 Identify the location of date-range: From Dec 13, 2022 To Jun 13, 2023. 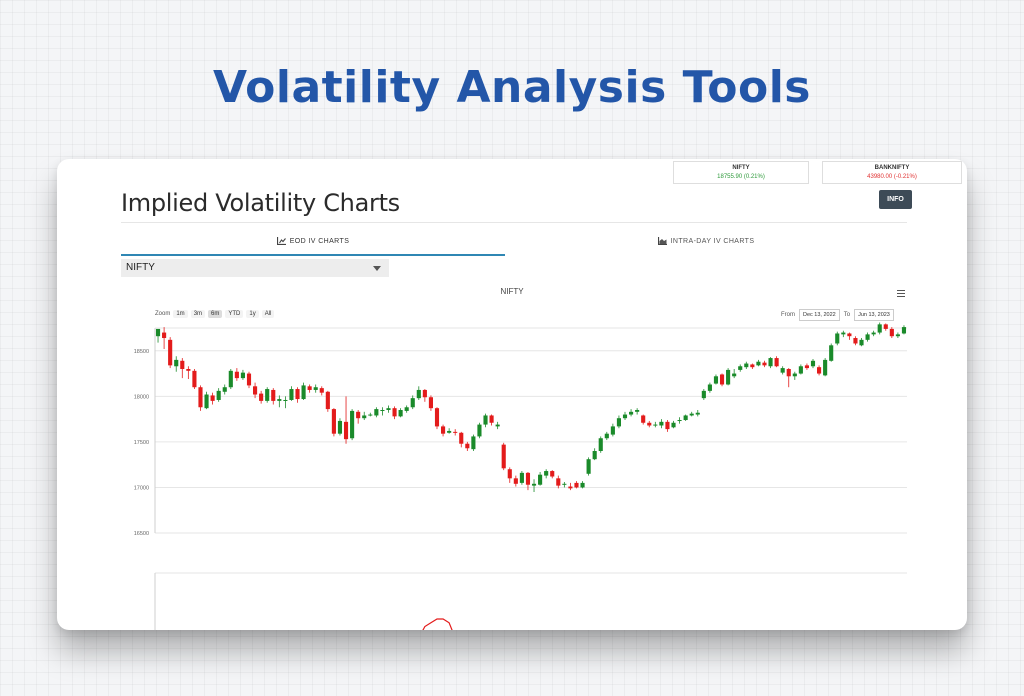
(837, 315).